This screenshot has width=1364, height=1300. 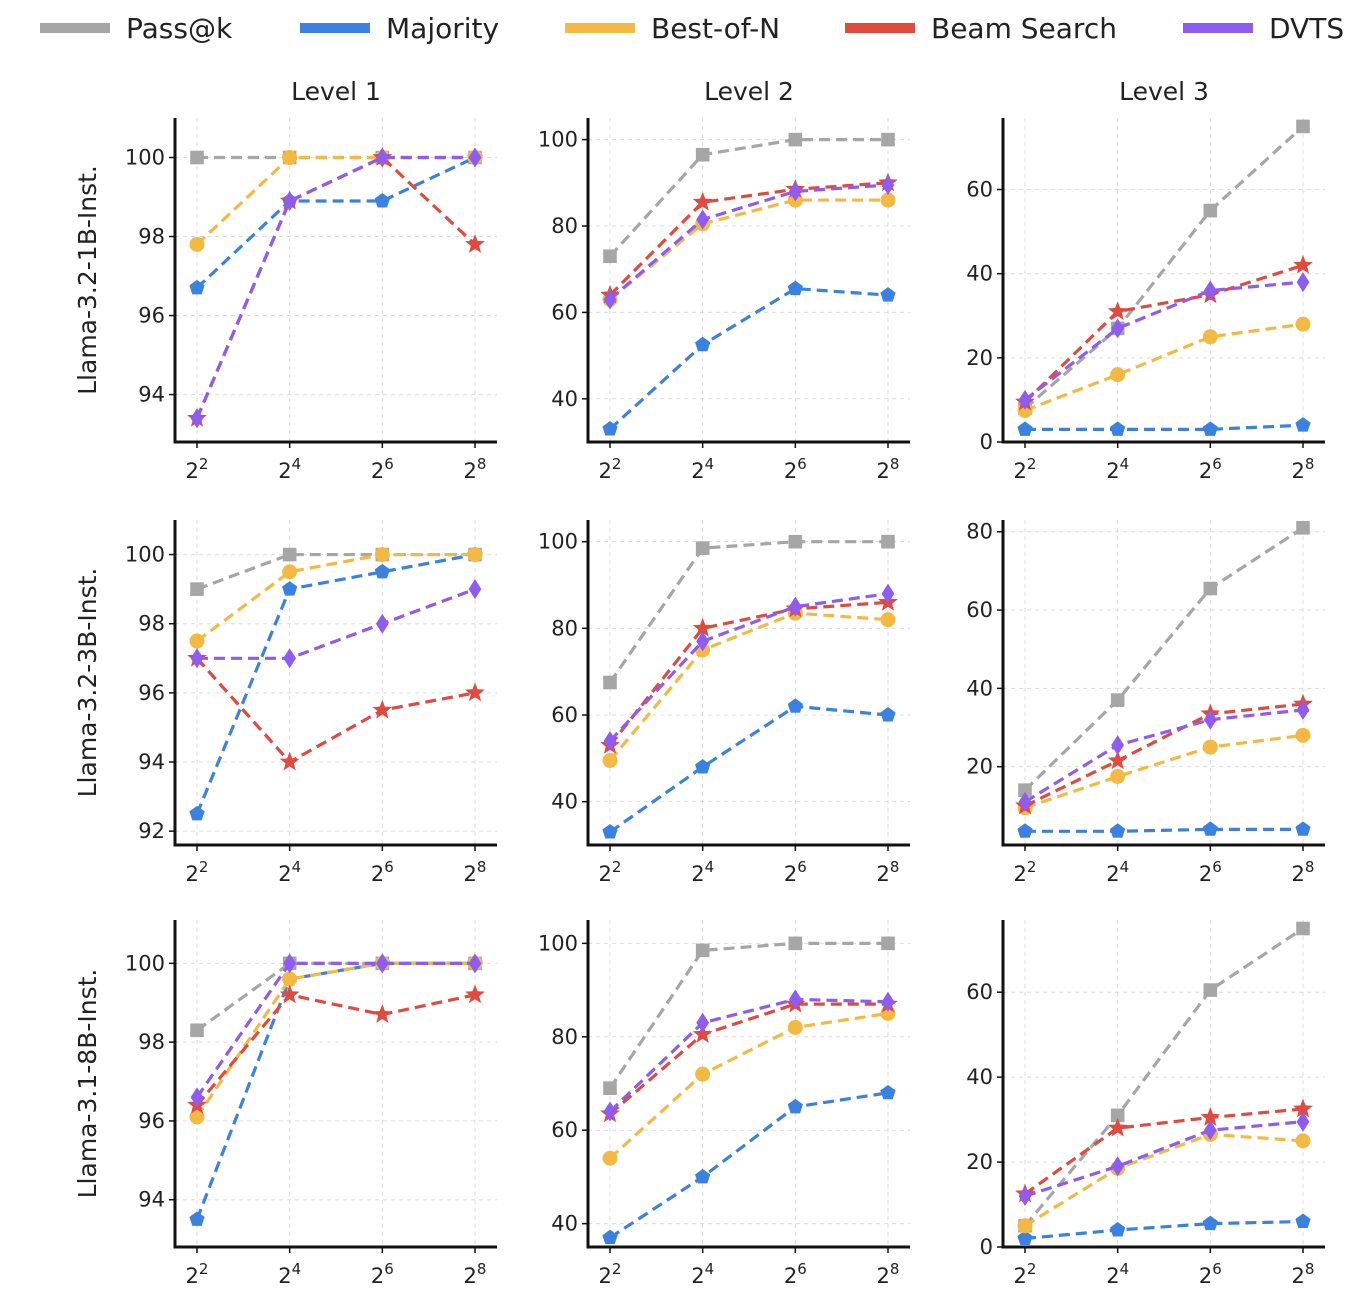 What do you see at coordinates (564, 399) in the screenshot?
I see `y-tick-label: 40` at bounding box center [564, 399].